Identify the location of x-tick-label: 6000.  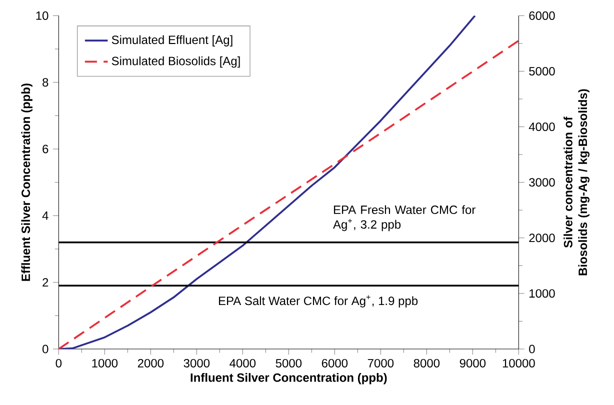
(335, 363).